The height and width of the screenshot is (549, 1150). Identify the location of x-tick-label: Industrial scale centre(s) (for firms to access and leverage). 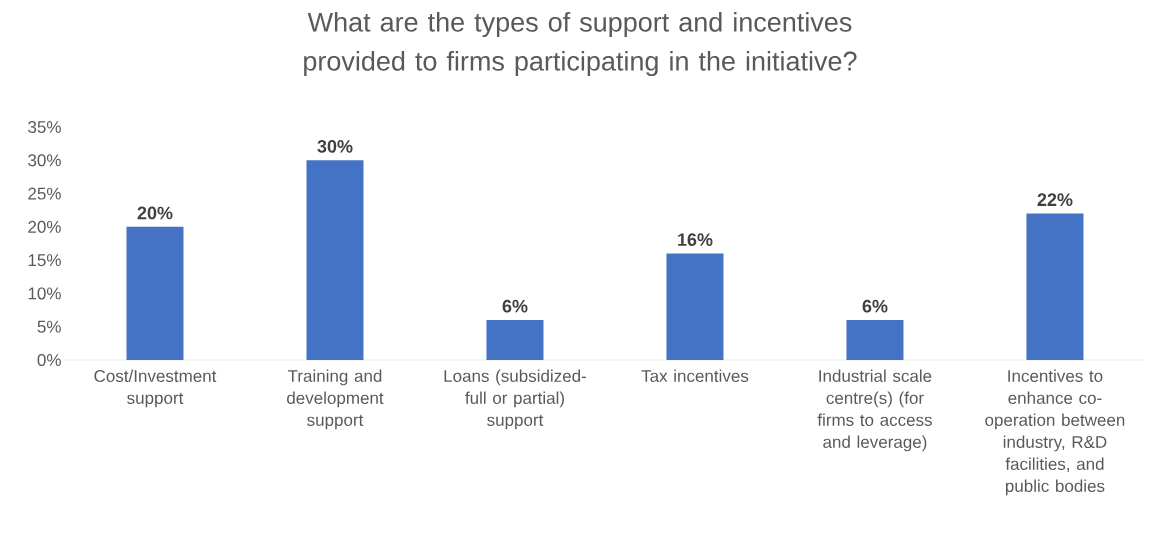
(874, 410).